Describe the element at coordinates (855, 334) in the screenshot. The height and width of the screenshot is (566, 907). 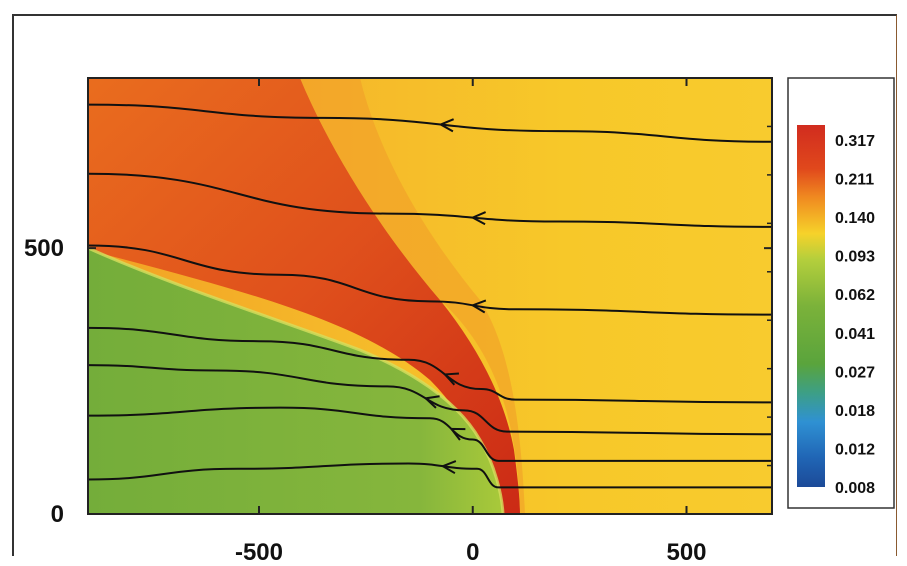
I see `colorbar-label: 0.041` at that location.